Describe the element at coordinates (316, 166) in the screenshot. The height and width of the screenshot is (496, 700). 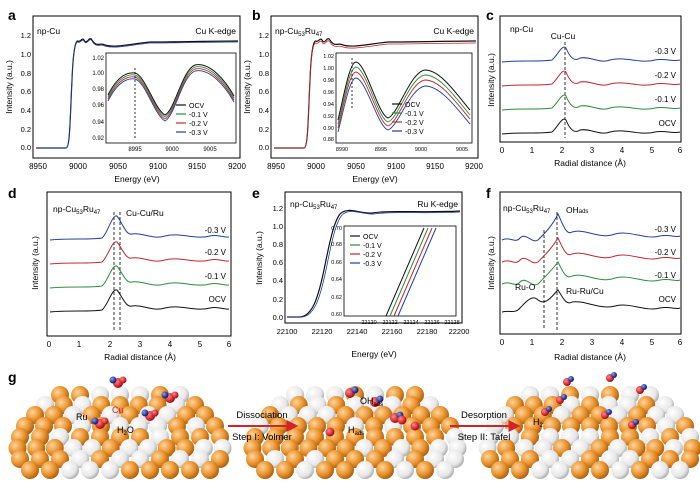
I see `x-tick-label: 9000` at that location.